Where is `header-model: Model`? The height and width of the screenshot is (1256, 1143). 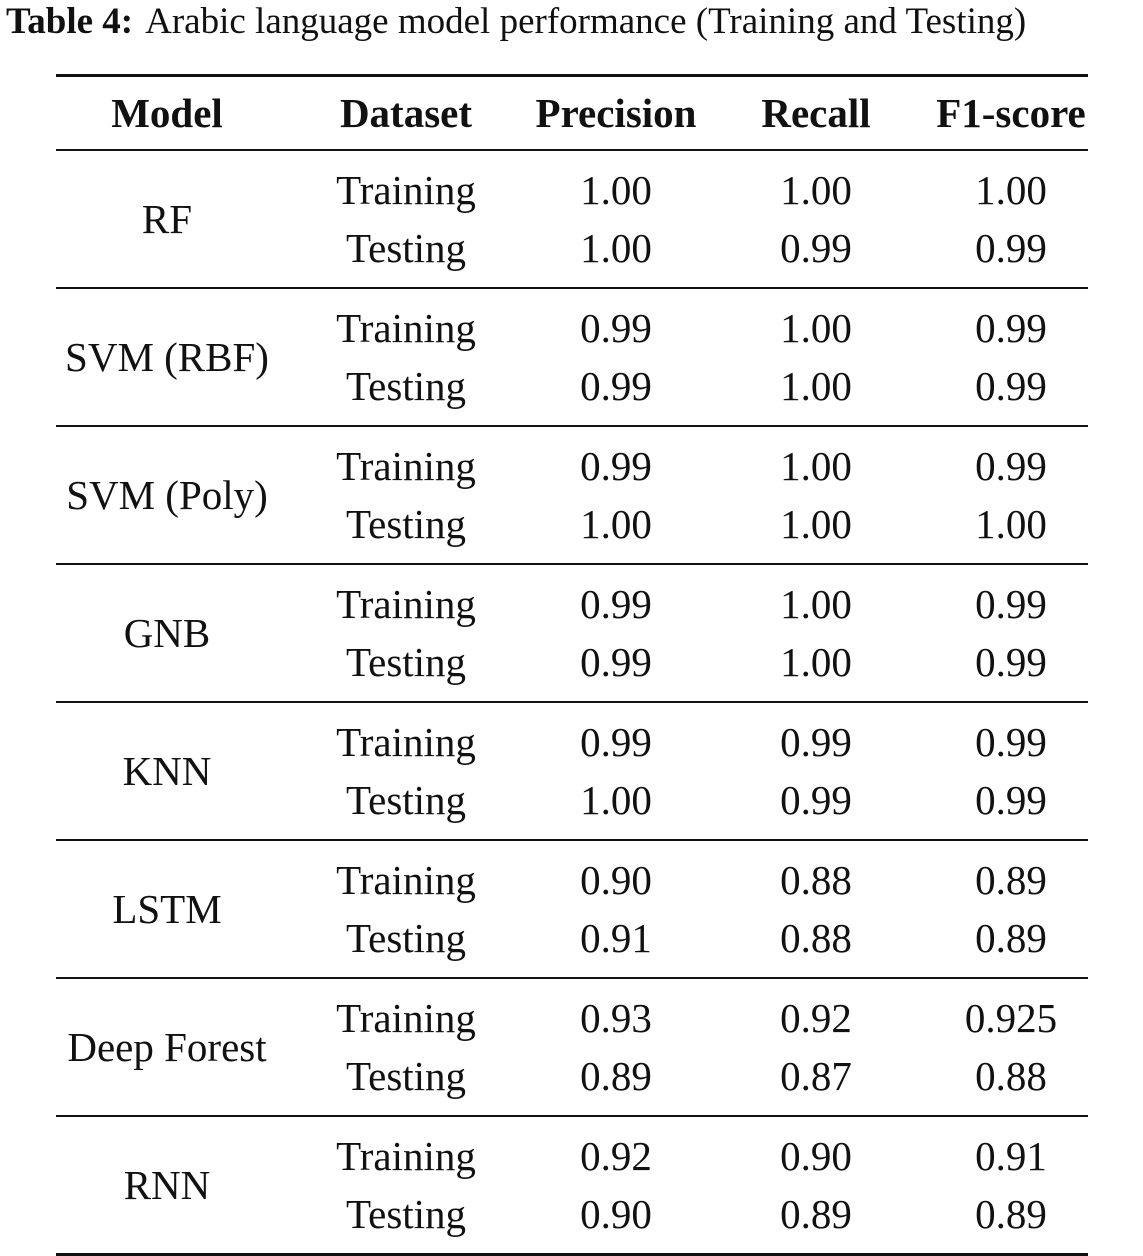 header-model: Model is located at coordinates (167, 113).